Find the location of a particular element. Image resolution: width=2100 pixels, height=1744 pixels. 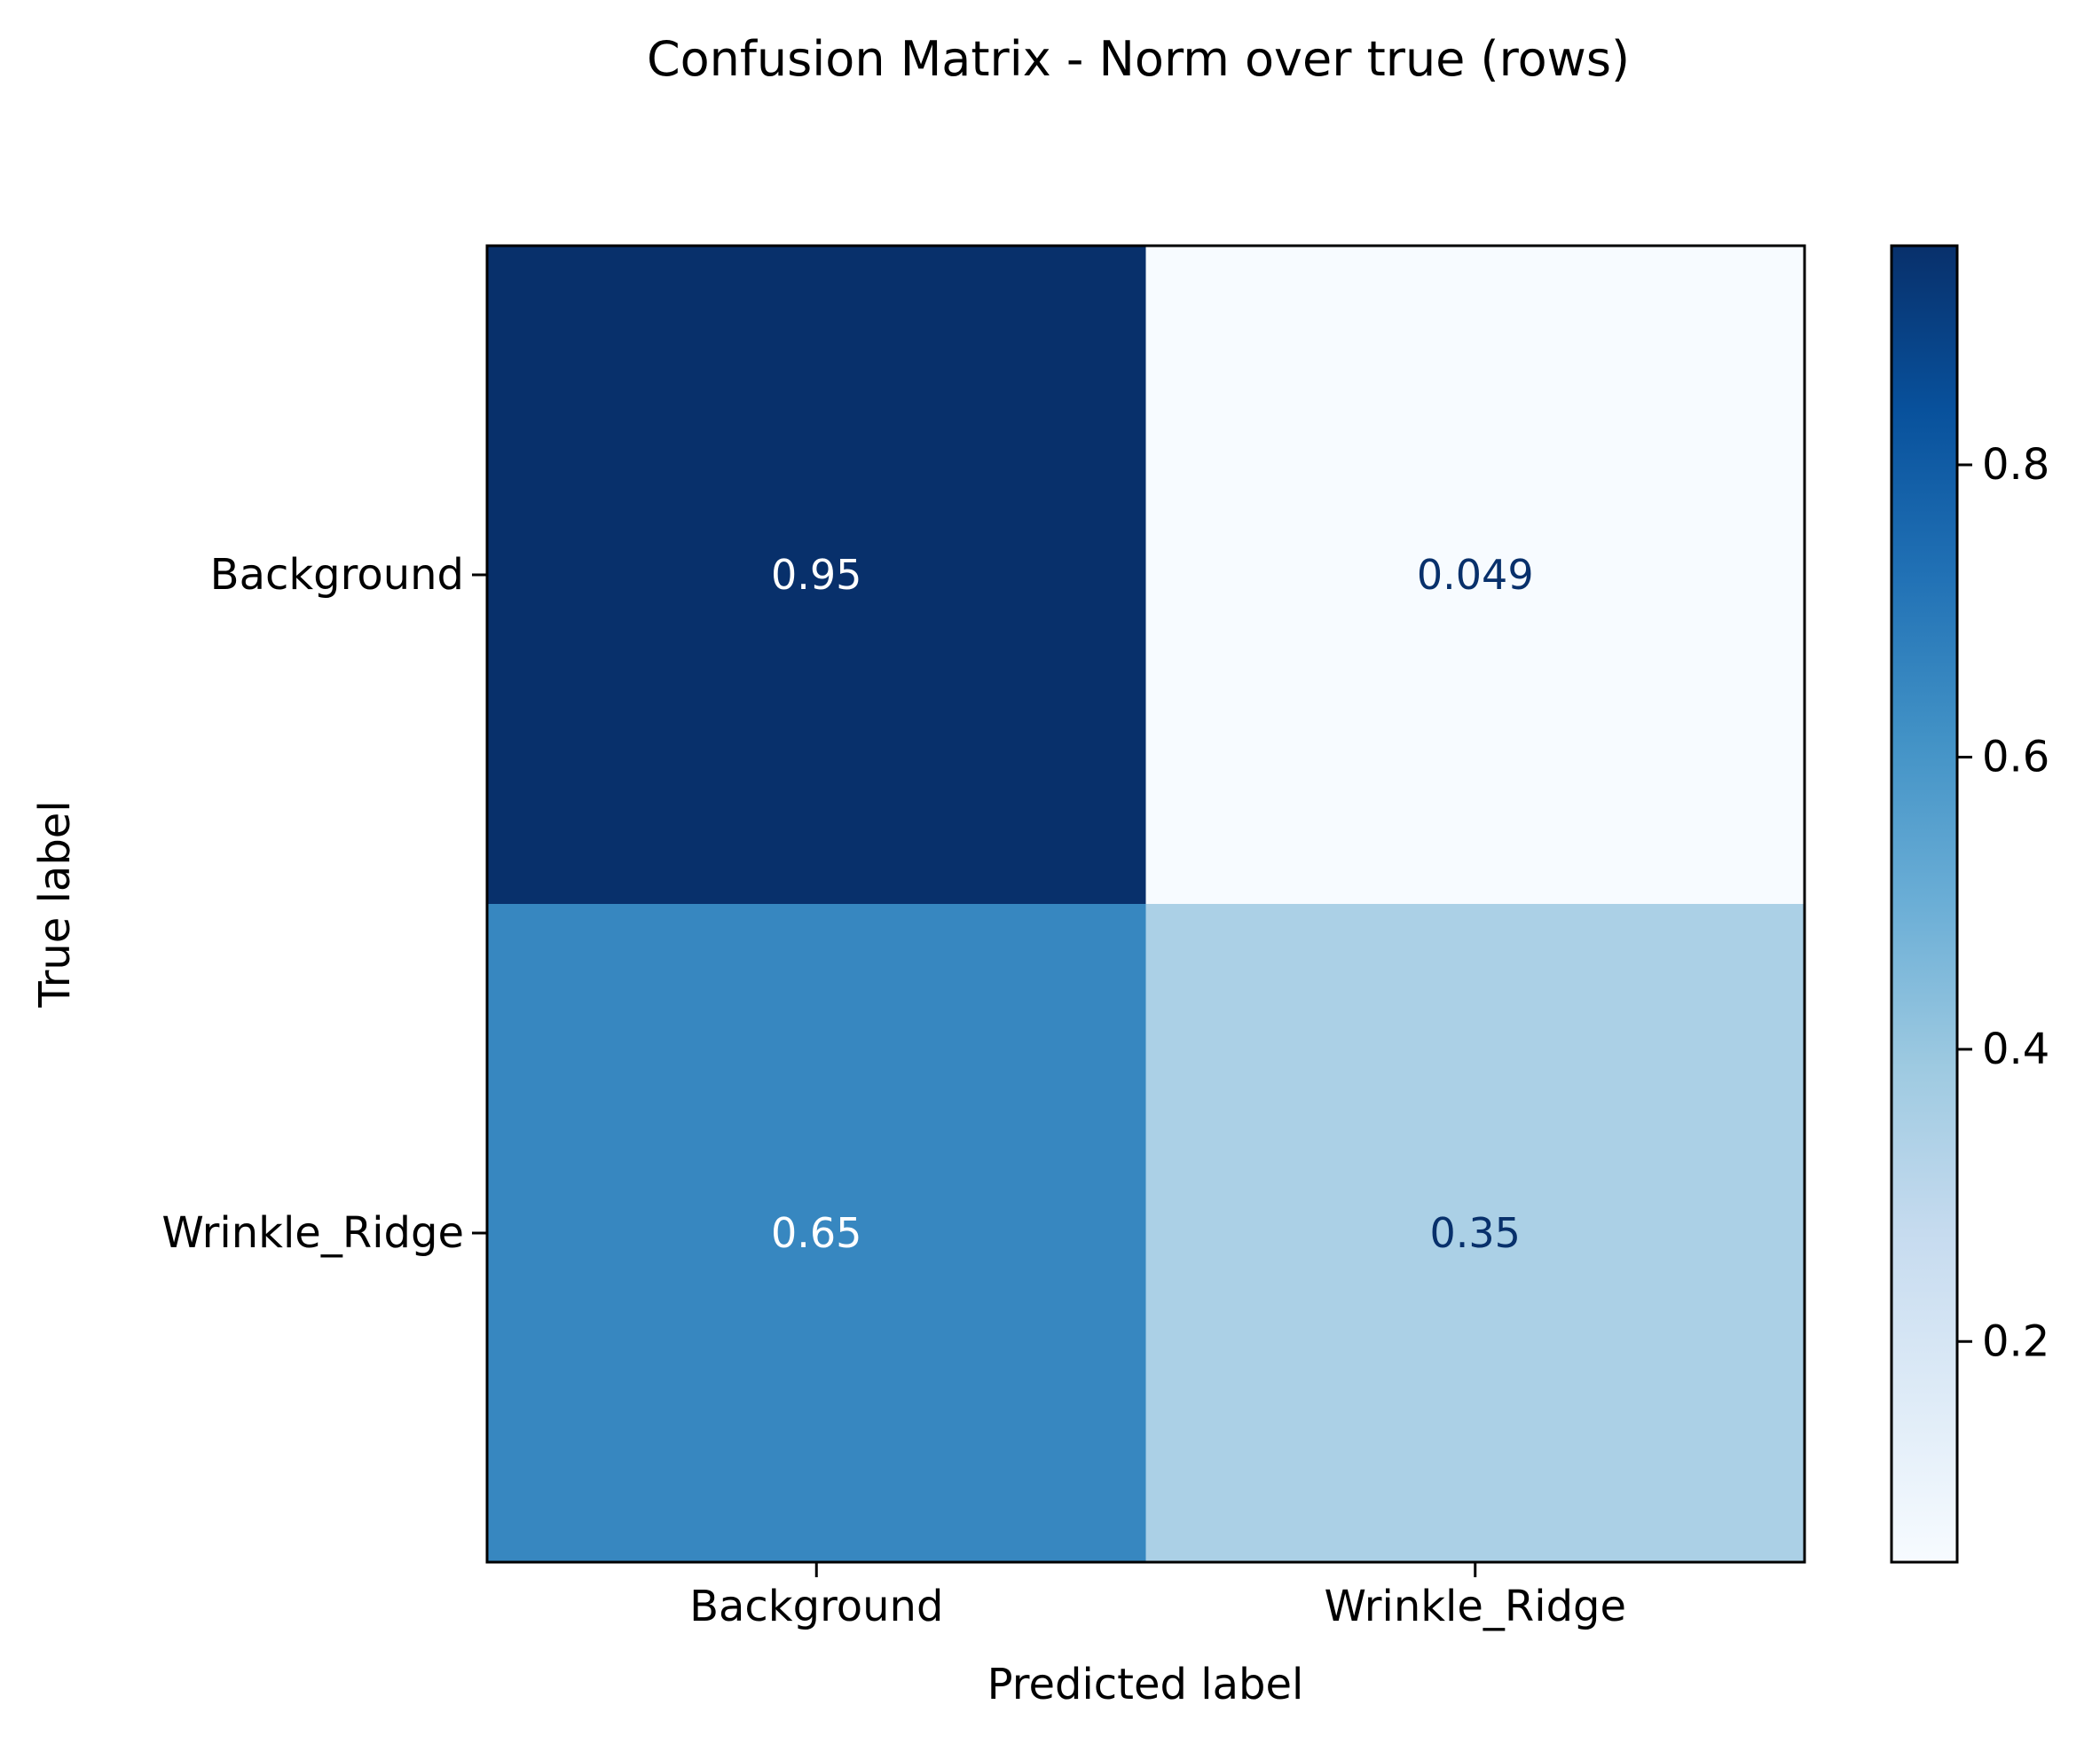

colorbar-tick-label: 0.4 is located at coordinates (2016, 1049).